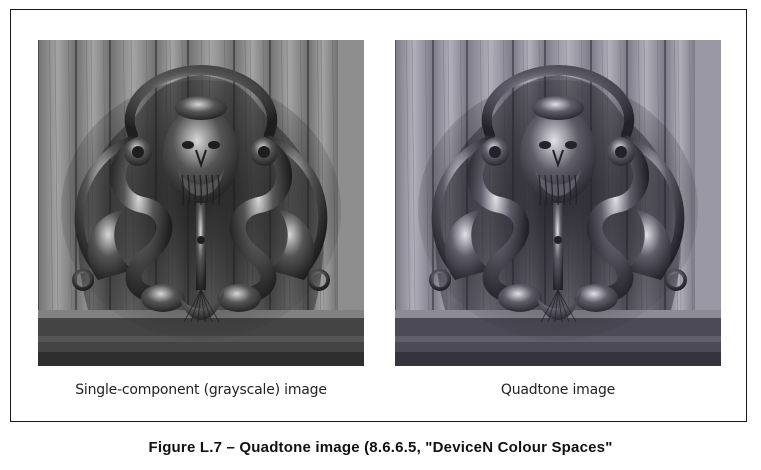 Image resolution: width=761 pixels, height=470 pixels. I want to click on grayscale-image-caption: Single-component (grayscale) image, so click(201, 390).